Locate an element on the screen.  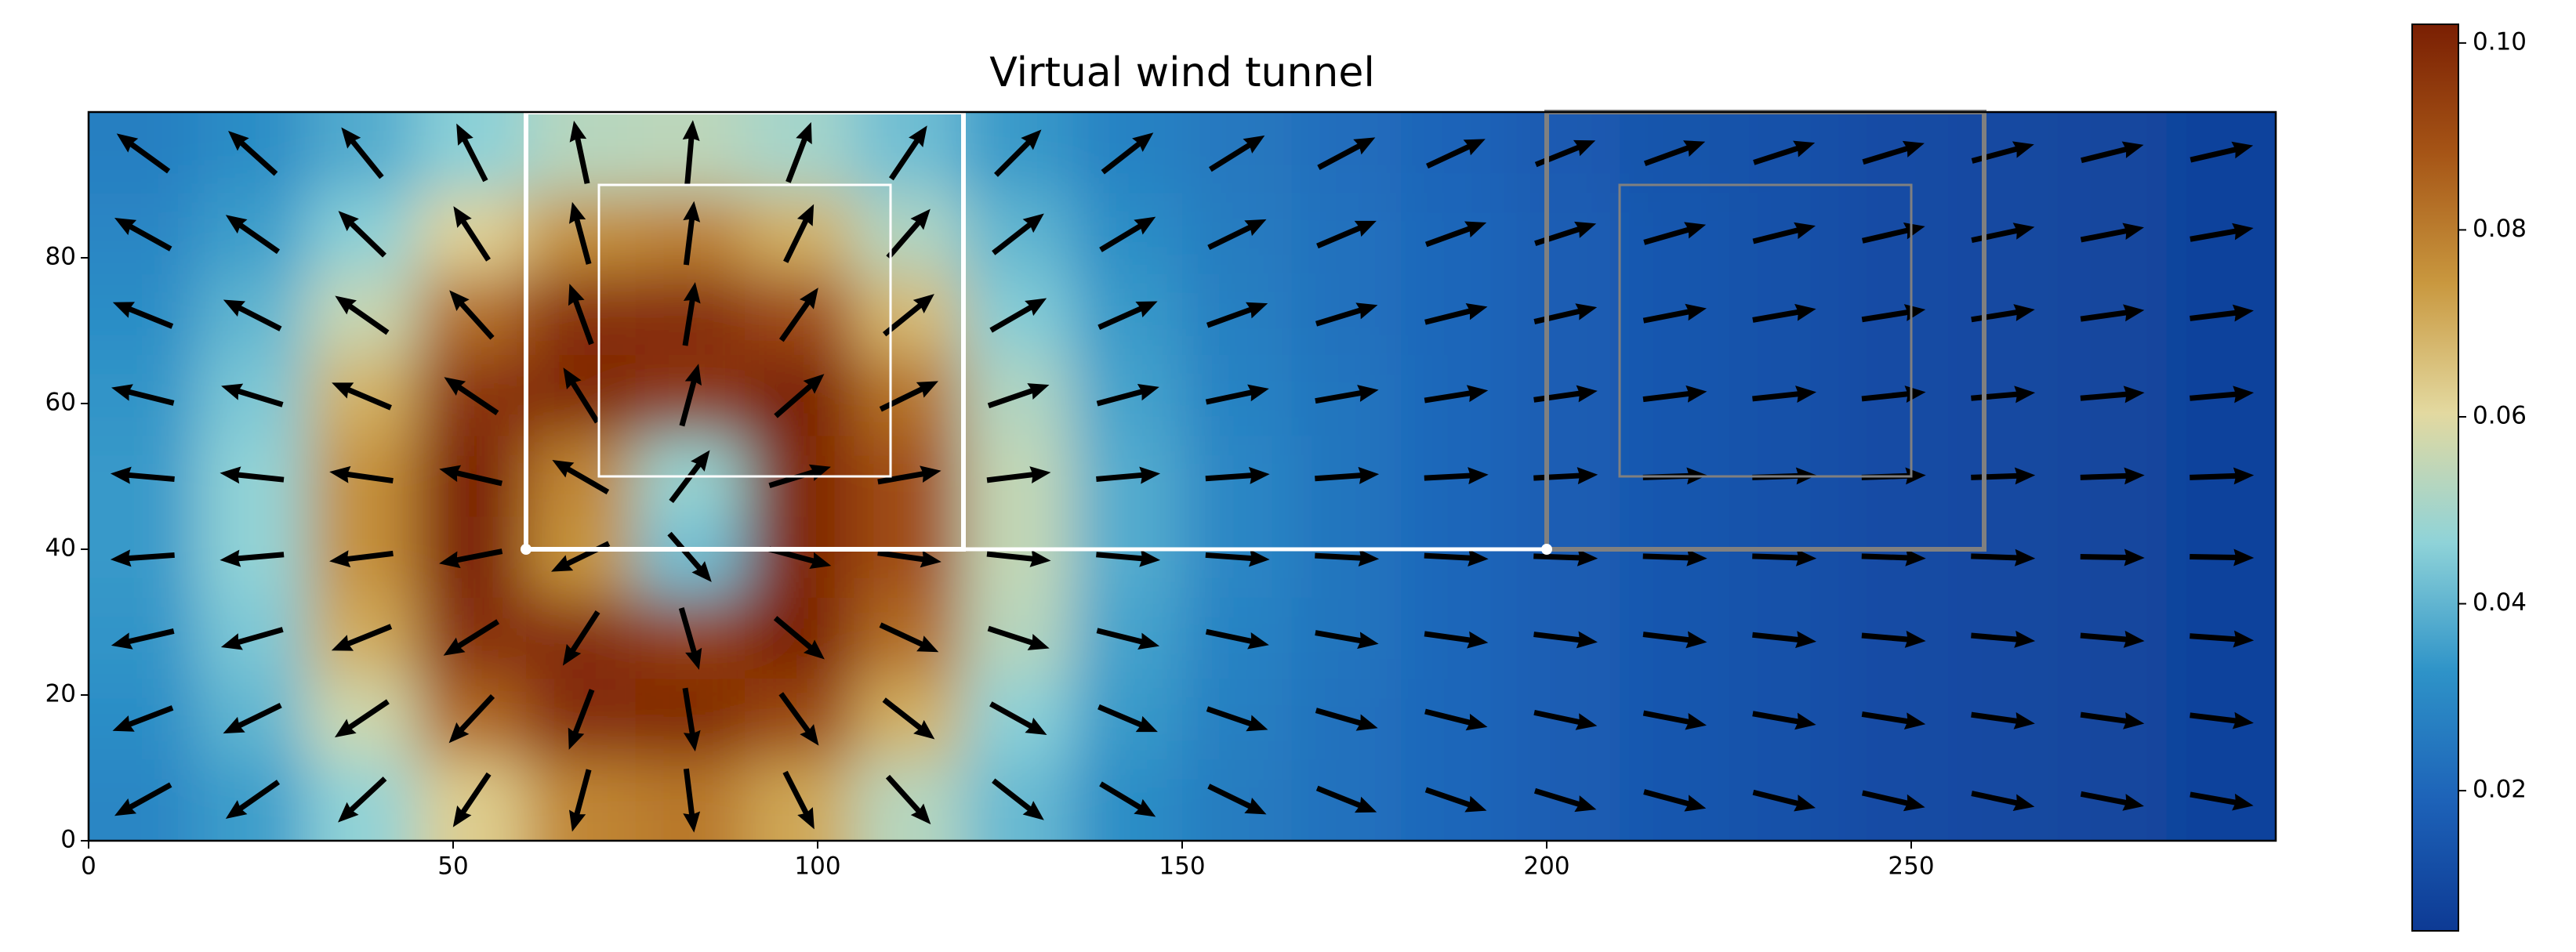
x-tick-label: 100 is located at coordinates (817, 866).